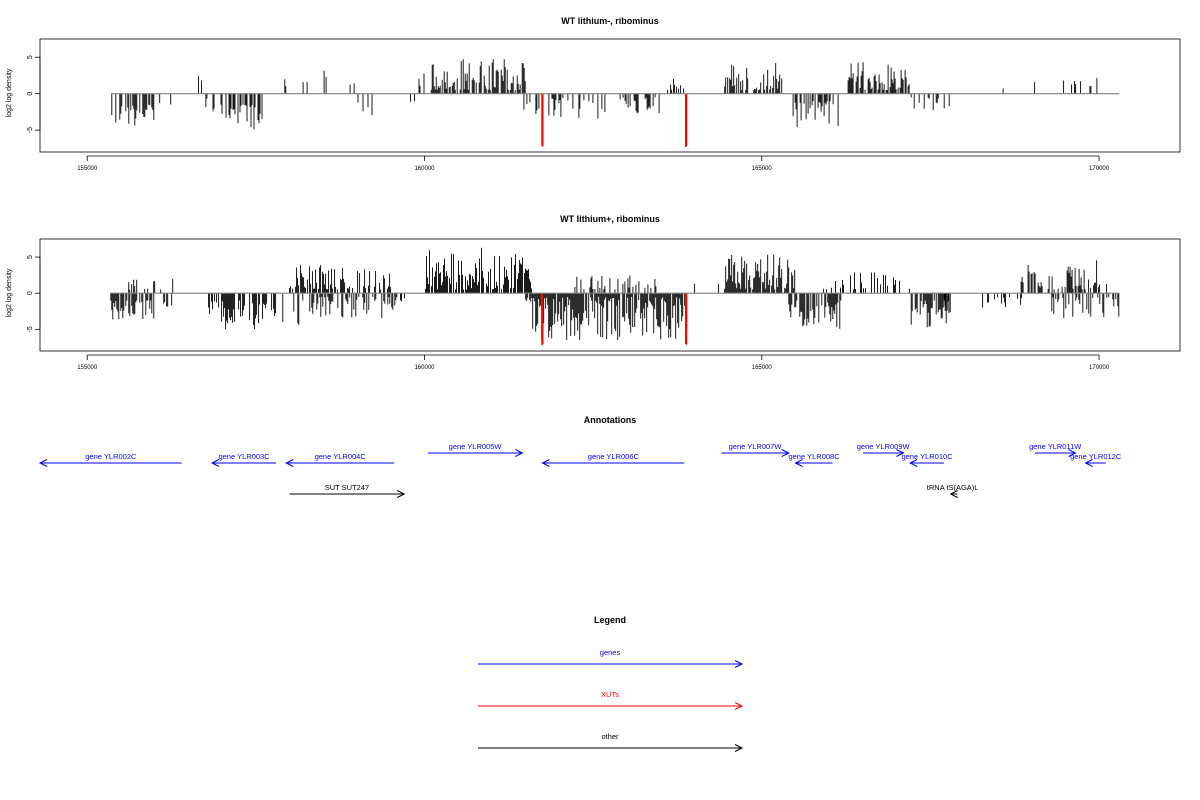 The image size is (1200, 800). Describe the element at coordinates (610, 694) in the screenshot. I see `legend-label: XUTs` at that location.